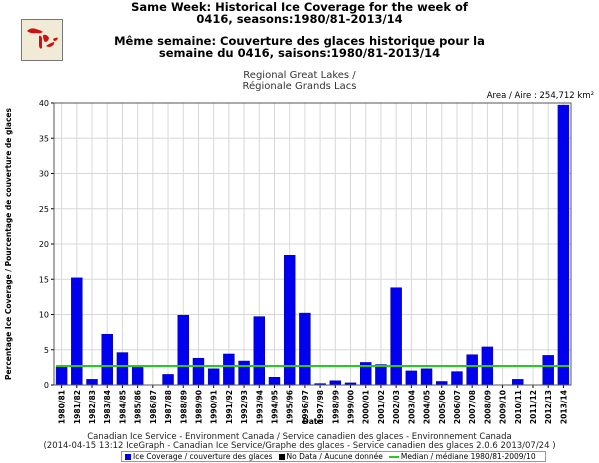  I want to click on x-tick-label: 2000/01, so click(366, 407).